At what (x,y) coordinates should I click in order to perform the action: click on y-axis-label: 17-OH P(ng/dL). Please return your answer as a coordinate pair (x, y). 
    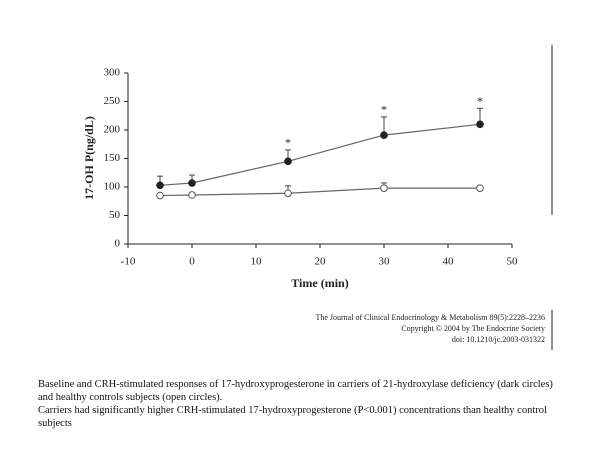
    Looking at the image, I should click on (89, 158).